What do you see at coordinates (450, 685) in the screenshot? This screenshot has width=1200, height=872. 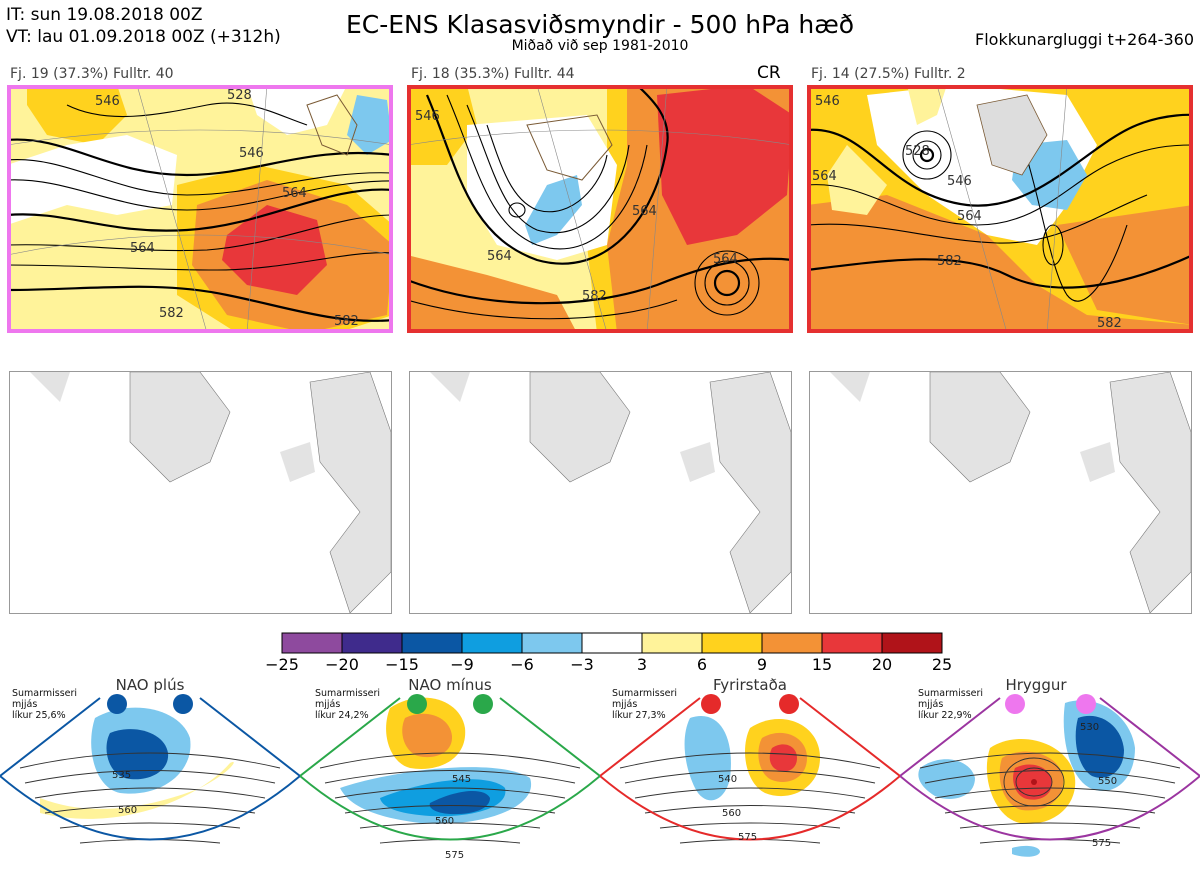 I see `regime-2-title: NAO mínus` at bounding box center [450, 685].